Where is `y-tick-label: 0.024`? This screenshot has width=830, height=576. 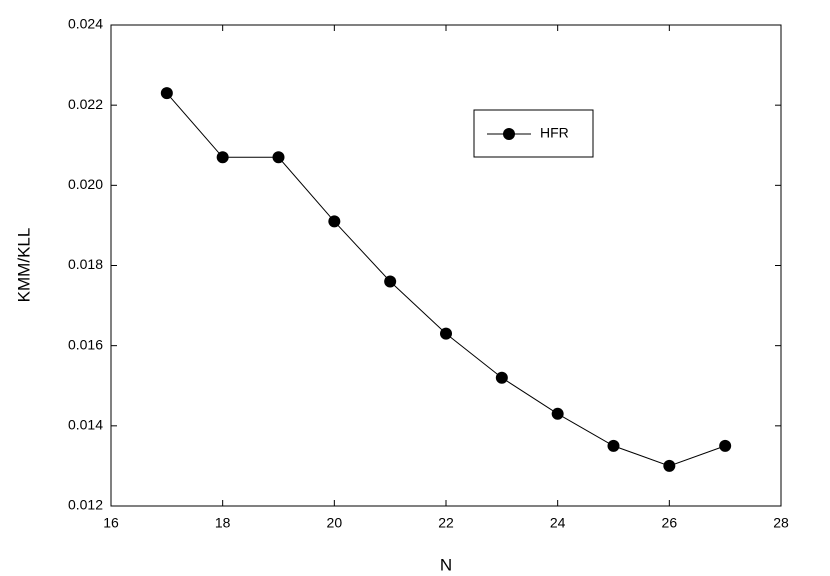 y-tick-label: 0.024 is located at coordinates (85, 24).